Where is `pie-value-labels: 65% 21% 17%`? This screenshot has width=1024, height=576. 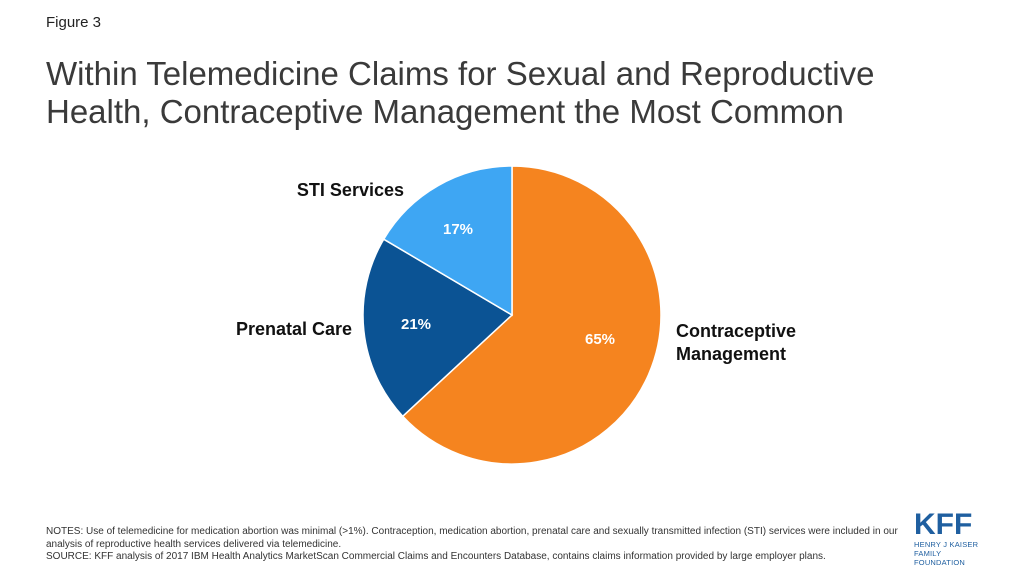
pie-value-labels: 65% 21% 17% is located at coordinates (508, 284).